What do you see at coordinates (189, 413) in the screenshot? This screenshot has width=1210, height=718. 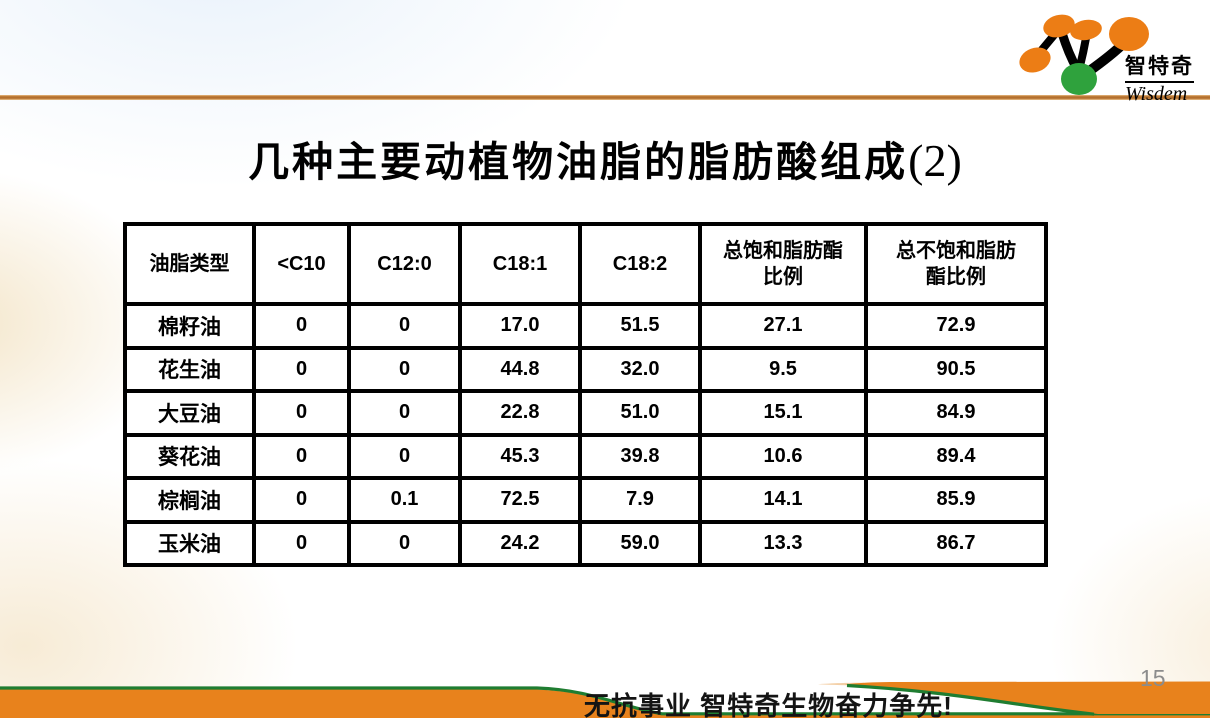 I see `cell-oil-name: 大豆油` at bounding box center [189, 413].